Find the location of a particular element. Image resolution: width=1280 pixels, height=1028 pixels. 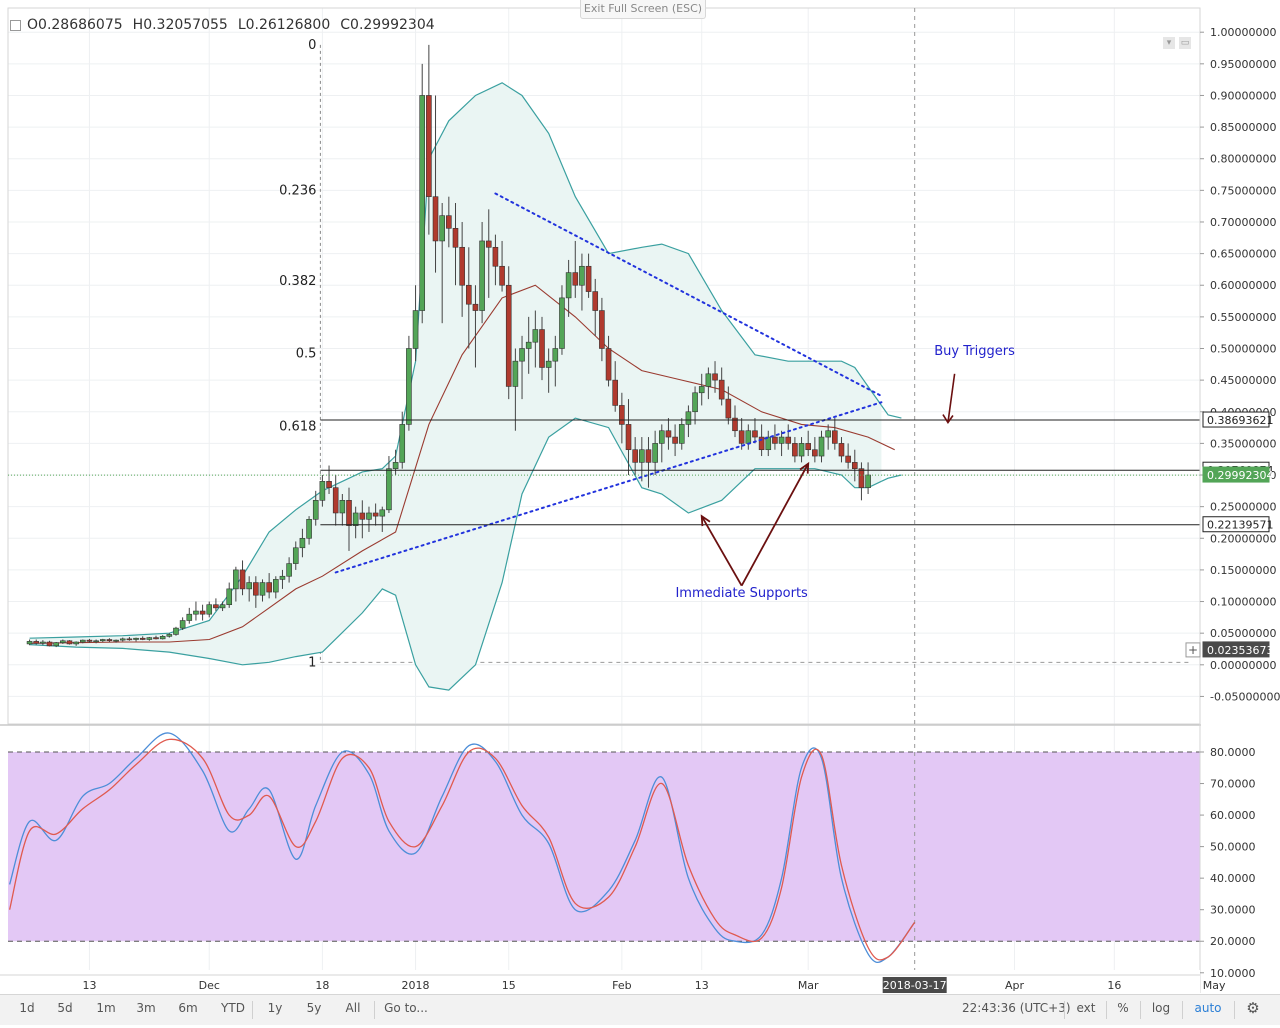

percent-button: % is located at coordinates (1123, 1008).